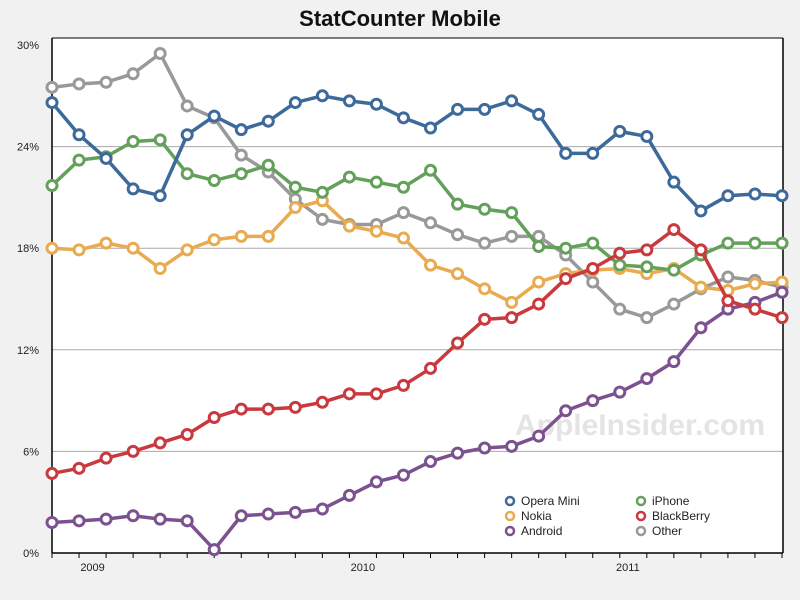 This screenshot has height=600, width=800. Describe the element at coordinates (28, 351) in the screenshot. I see `y-tick-label: 12%` at that location.